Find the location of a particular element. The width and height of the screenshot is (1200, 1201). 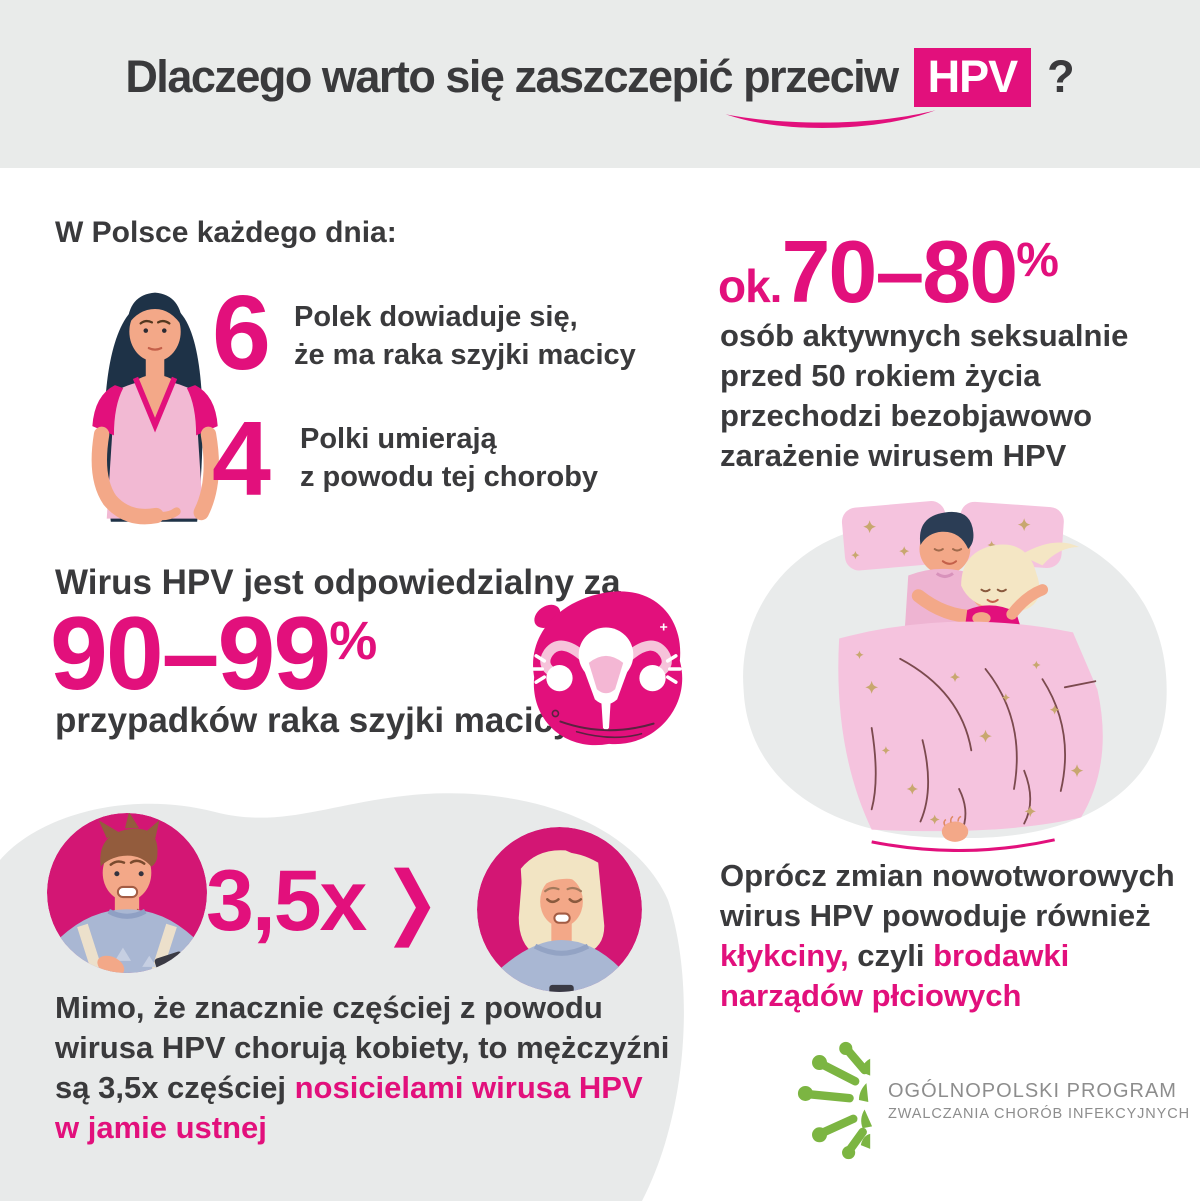

responsible-intro: Wirus HPV jest odpowiedzialny za is located at coordinates (338, 582).